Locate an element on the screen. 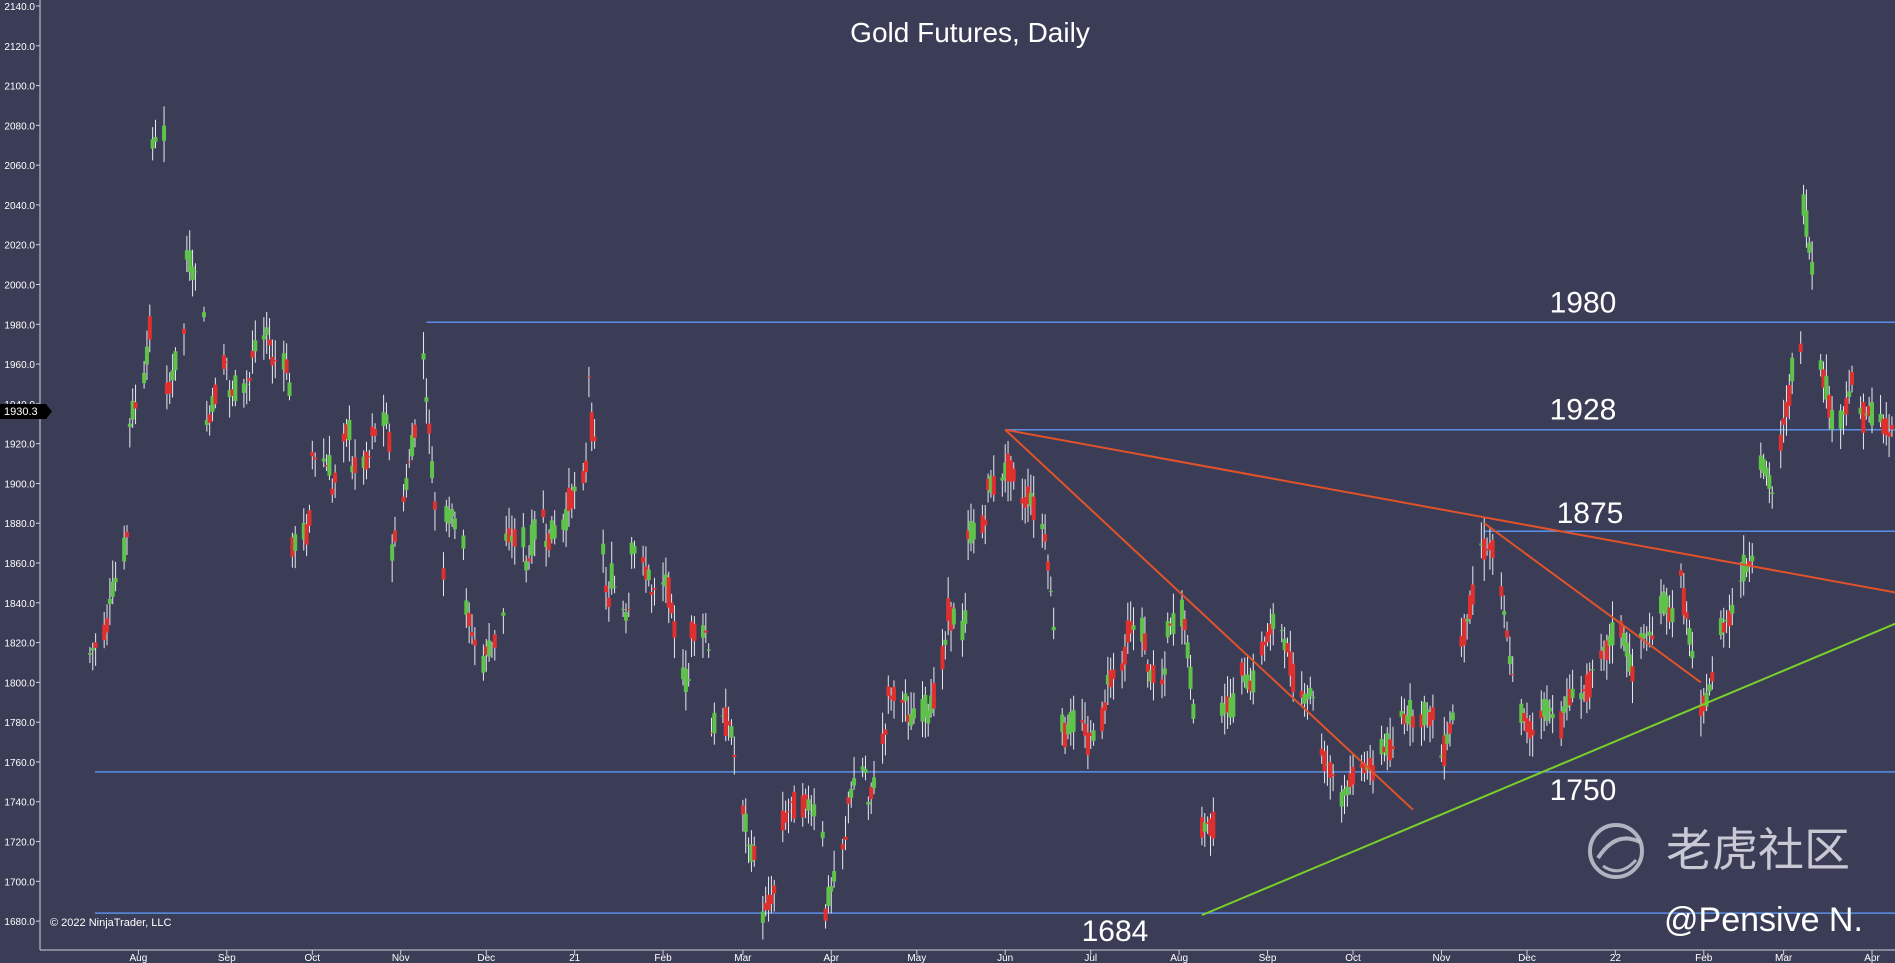 This screenshot has height=963, width=1895. y-tick-label: 1760.0 is located at coordinates (19, 763).